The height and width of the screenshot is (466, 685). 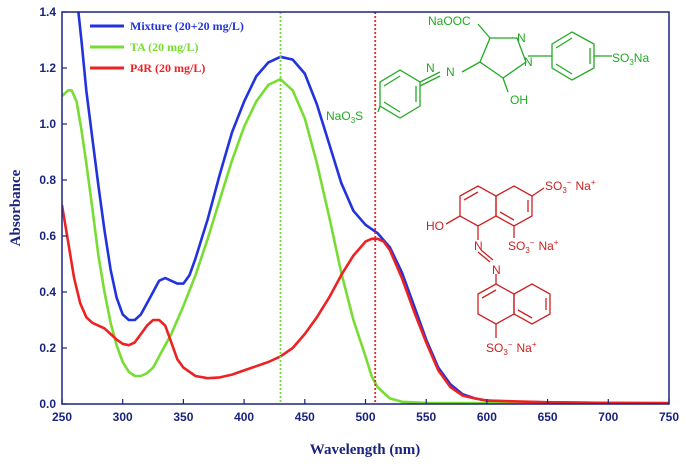 What do you see at coordinates (521, 38) in the screenshot?
I see `ta-n-top-label: N` at bounding box center [521, 38].